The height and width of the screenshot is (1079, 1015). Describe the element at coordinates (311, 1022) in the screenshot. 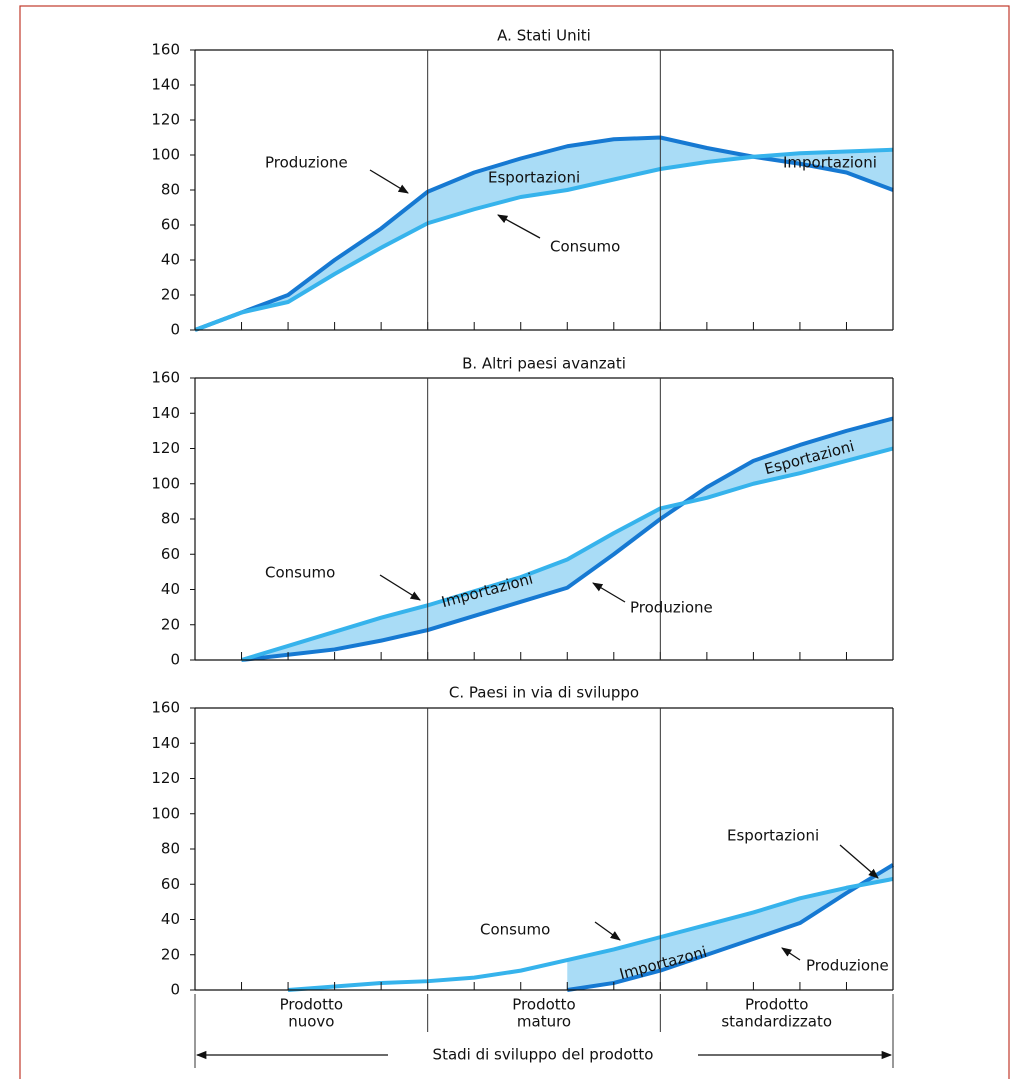

I see `stage-label: nuovo` at that location.